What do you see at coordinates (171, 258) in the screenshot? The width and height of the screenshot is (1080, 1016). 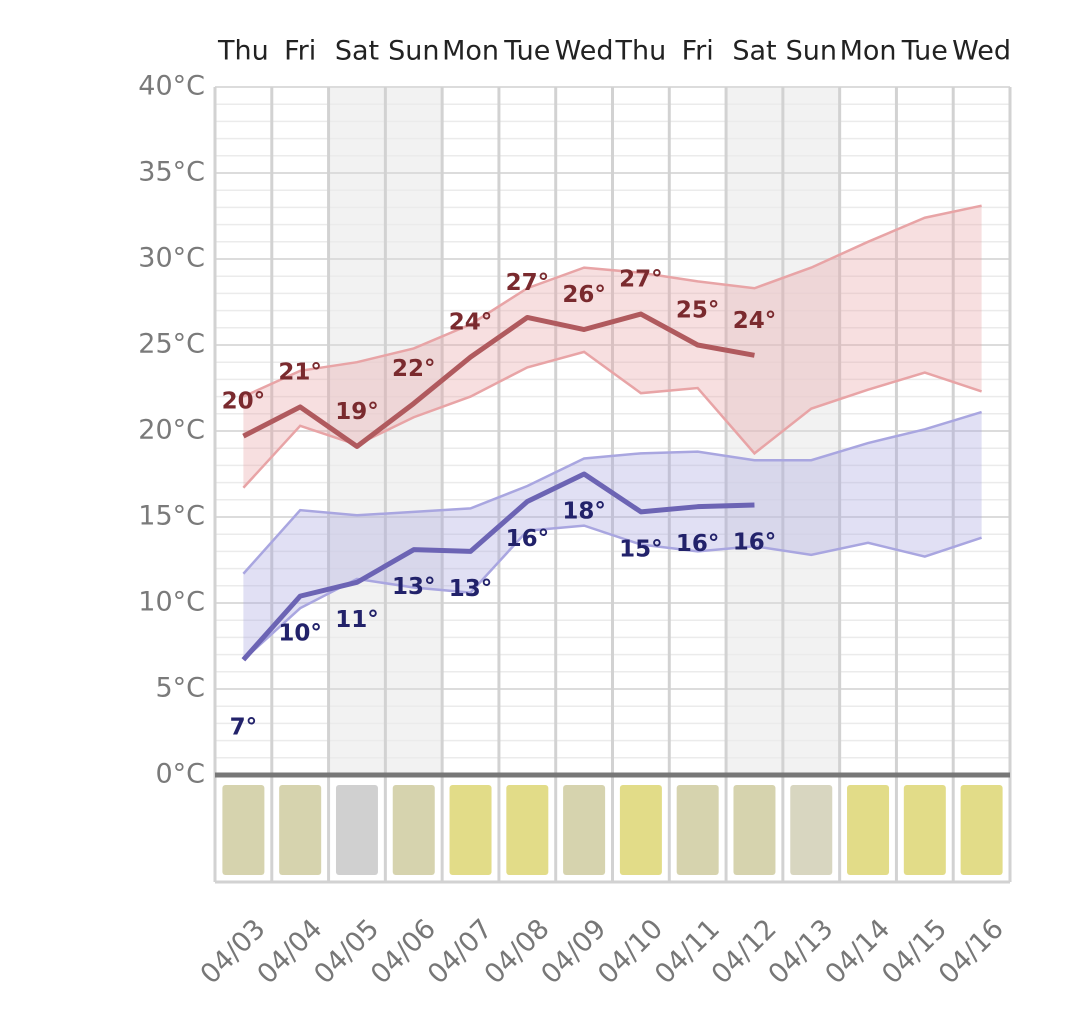 I see `y-tick-label: 30°C` at bounding box center [171, 258].